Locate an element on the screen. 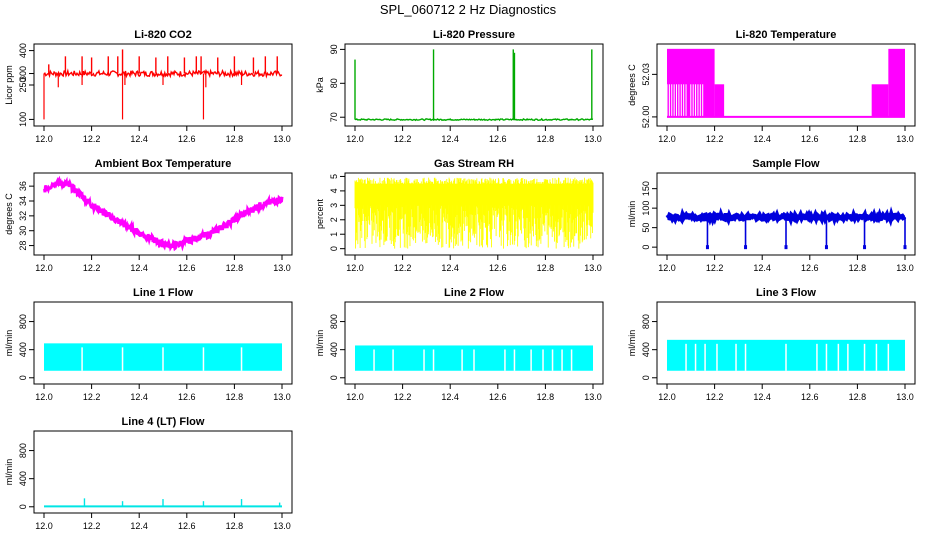 The image size is (936, 540). y-axis-label: kPa is located at coordinates (320, 85).